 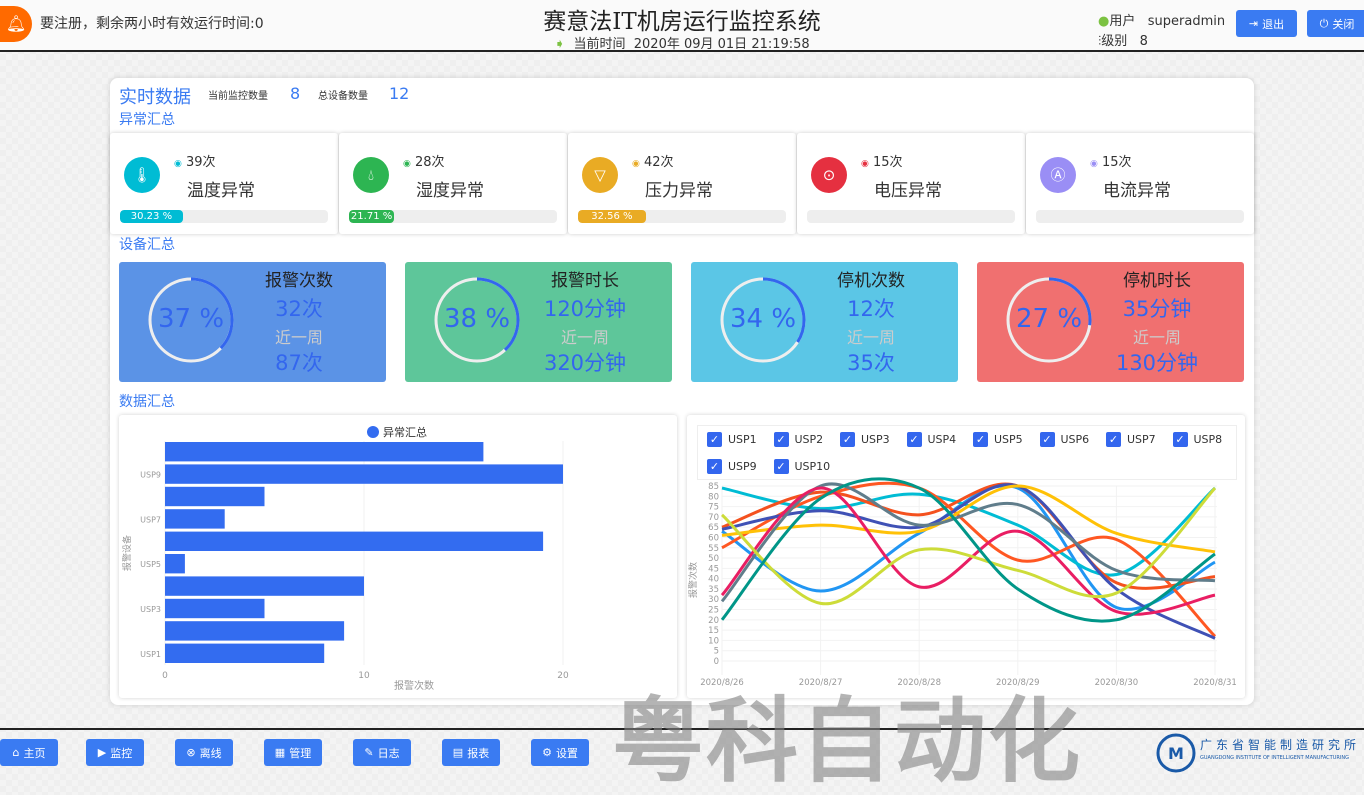 I want to click on user-info: ●用户 superadmin, so click(x=1161, y=19).